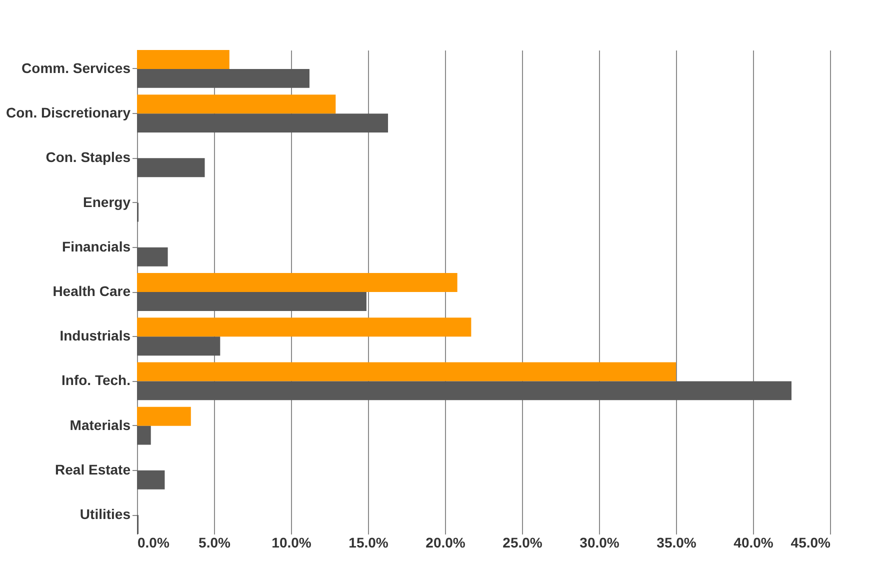  Describe the element at coordinates (292, 542) in the screenshot. I see `x-tick-label: 10.0%` at that location.